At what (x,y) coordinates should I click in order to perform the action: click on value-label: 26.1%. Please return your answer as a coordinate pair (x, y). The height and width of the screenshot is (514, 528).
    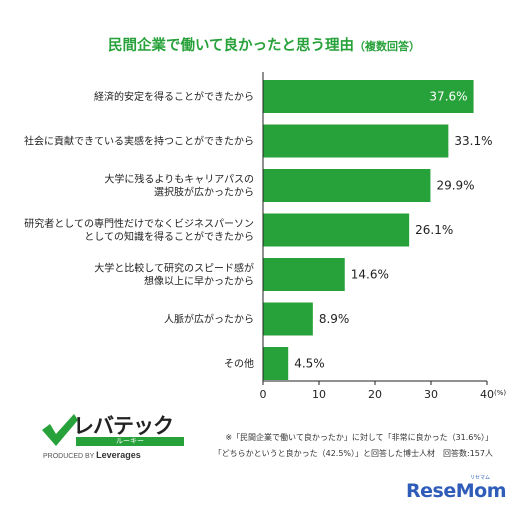
    Looking at the image, I should click on (434, 230).